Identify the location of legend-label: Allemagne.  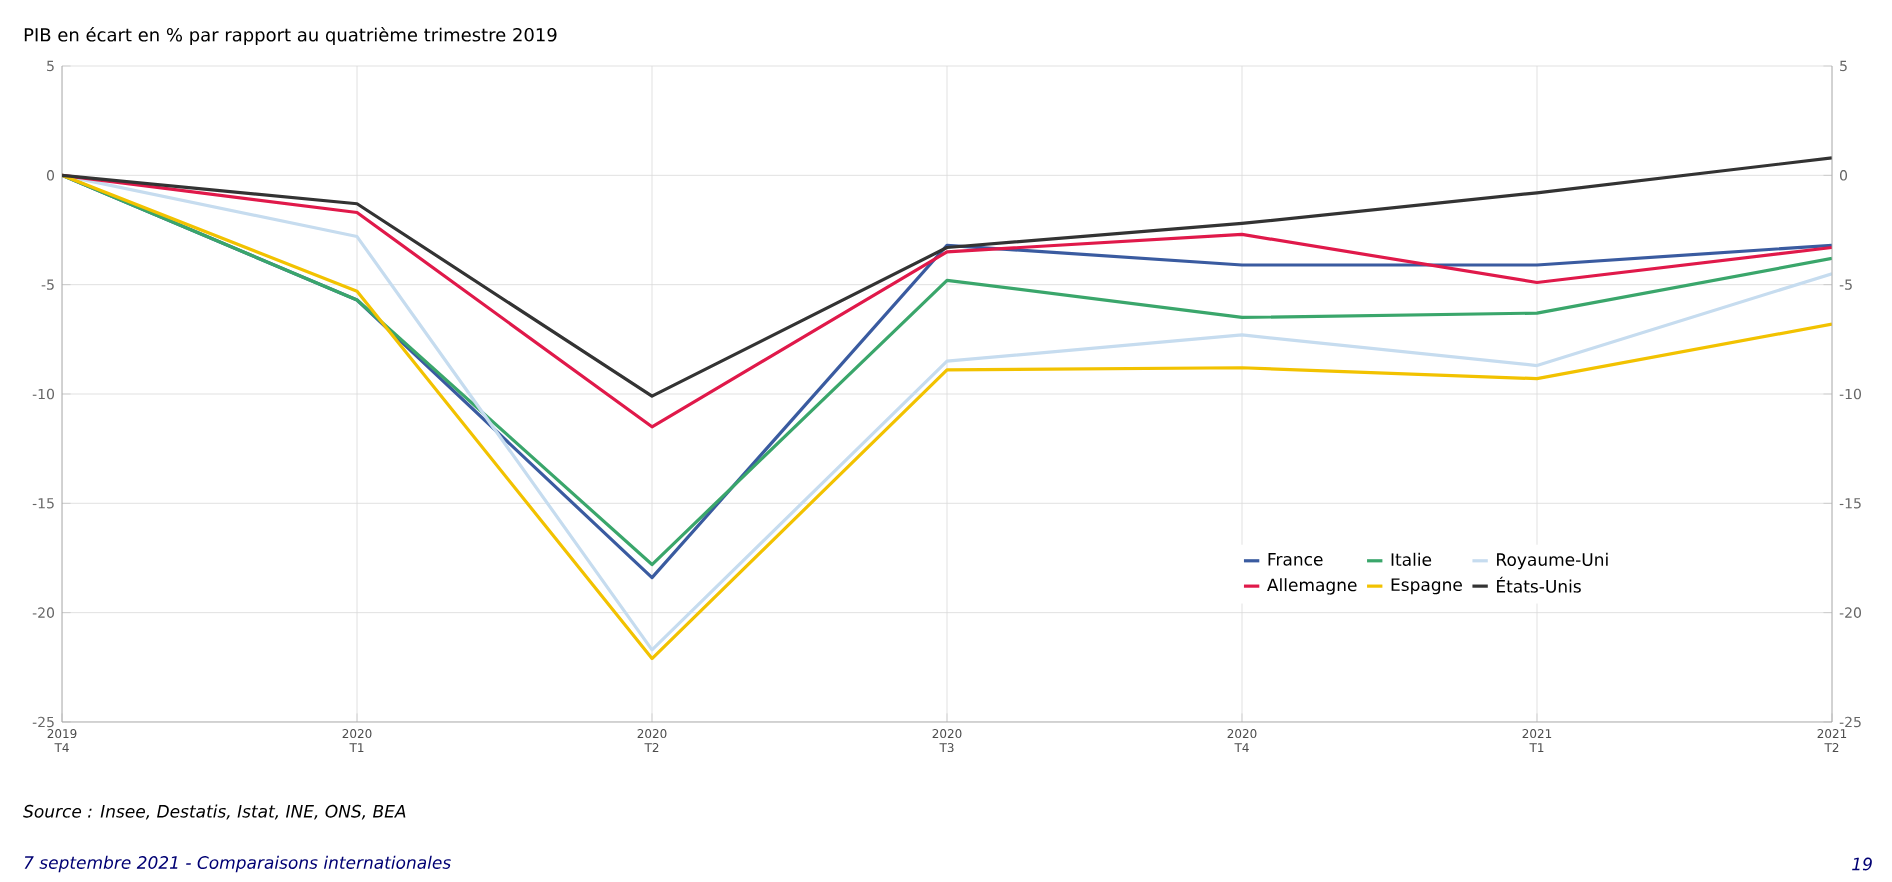
(1312, 586).